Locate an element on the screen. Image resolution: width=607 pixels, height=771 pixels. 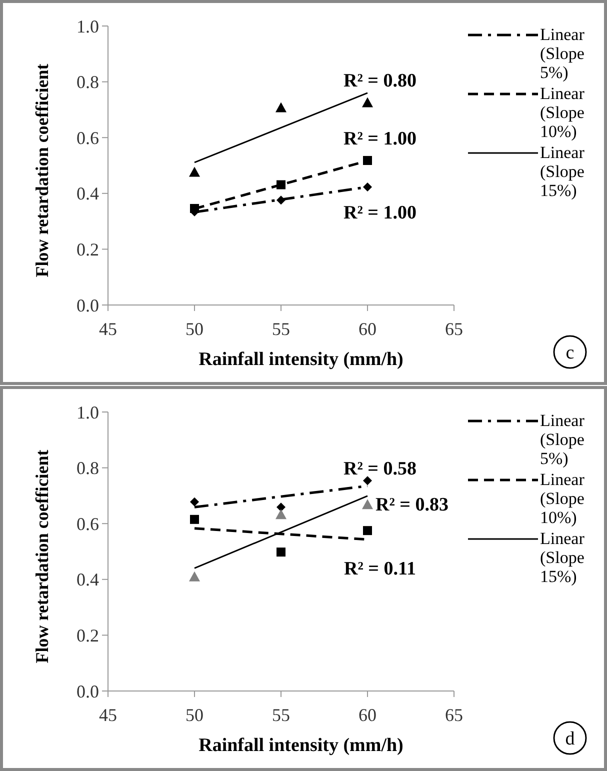
annotation: R² = 0.80 is located at coordinates (380, 81).